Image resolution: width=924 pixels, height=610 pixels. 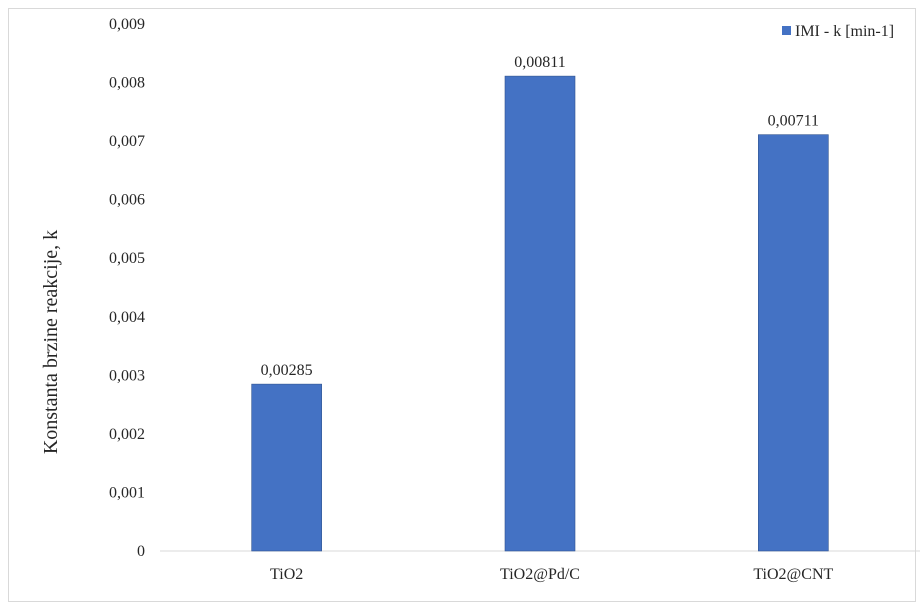 What do you see at coordinates (127, 258) in the screenshot?
I see `y-tick-label: 0,005` at bounding box center [127, 258].